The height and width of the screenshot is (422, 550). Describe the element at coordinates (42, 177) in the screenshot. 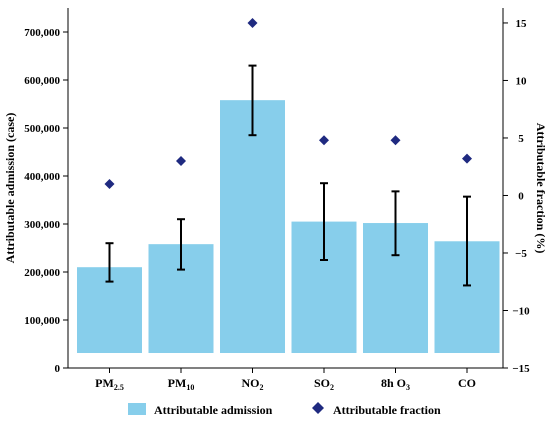

I see `left-tick-label: 400,000` at that location.